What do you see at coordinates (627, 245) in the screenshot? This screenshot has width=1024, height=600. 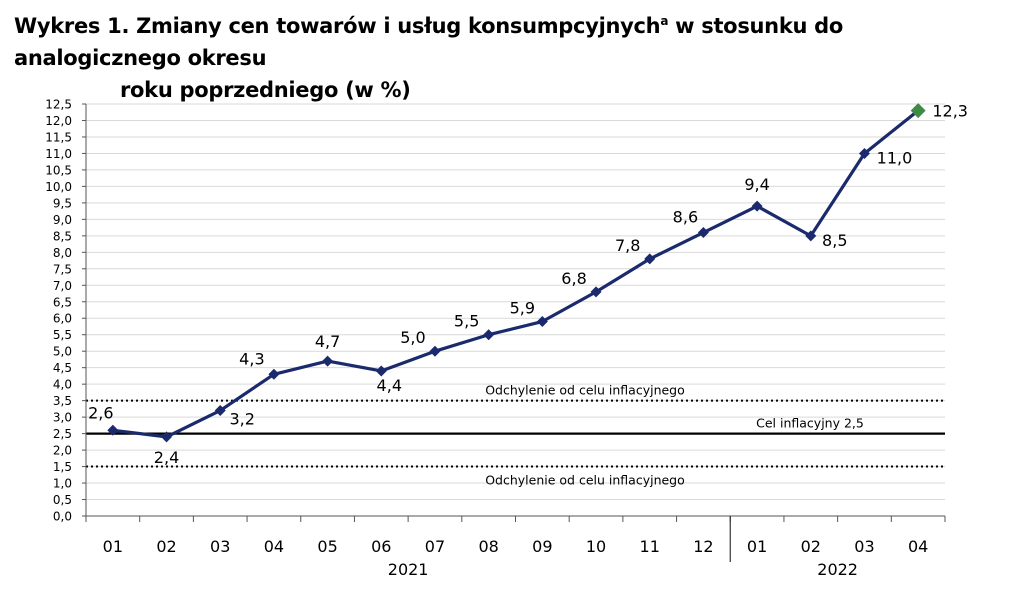 I see `data-label: 7,8` at bounding box center [627, 245].